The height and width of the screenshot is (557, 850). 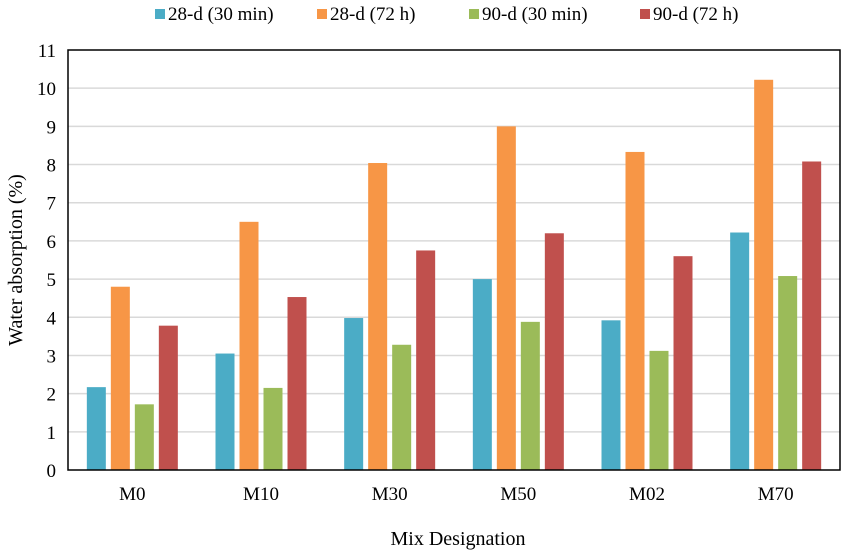 What do you see at coordinates (52, 166) in the screenshot?
I see `y-tick-label: 8` at bounding box center [52, 166].